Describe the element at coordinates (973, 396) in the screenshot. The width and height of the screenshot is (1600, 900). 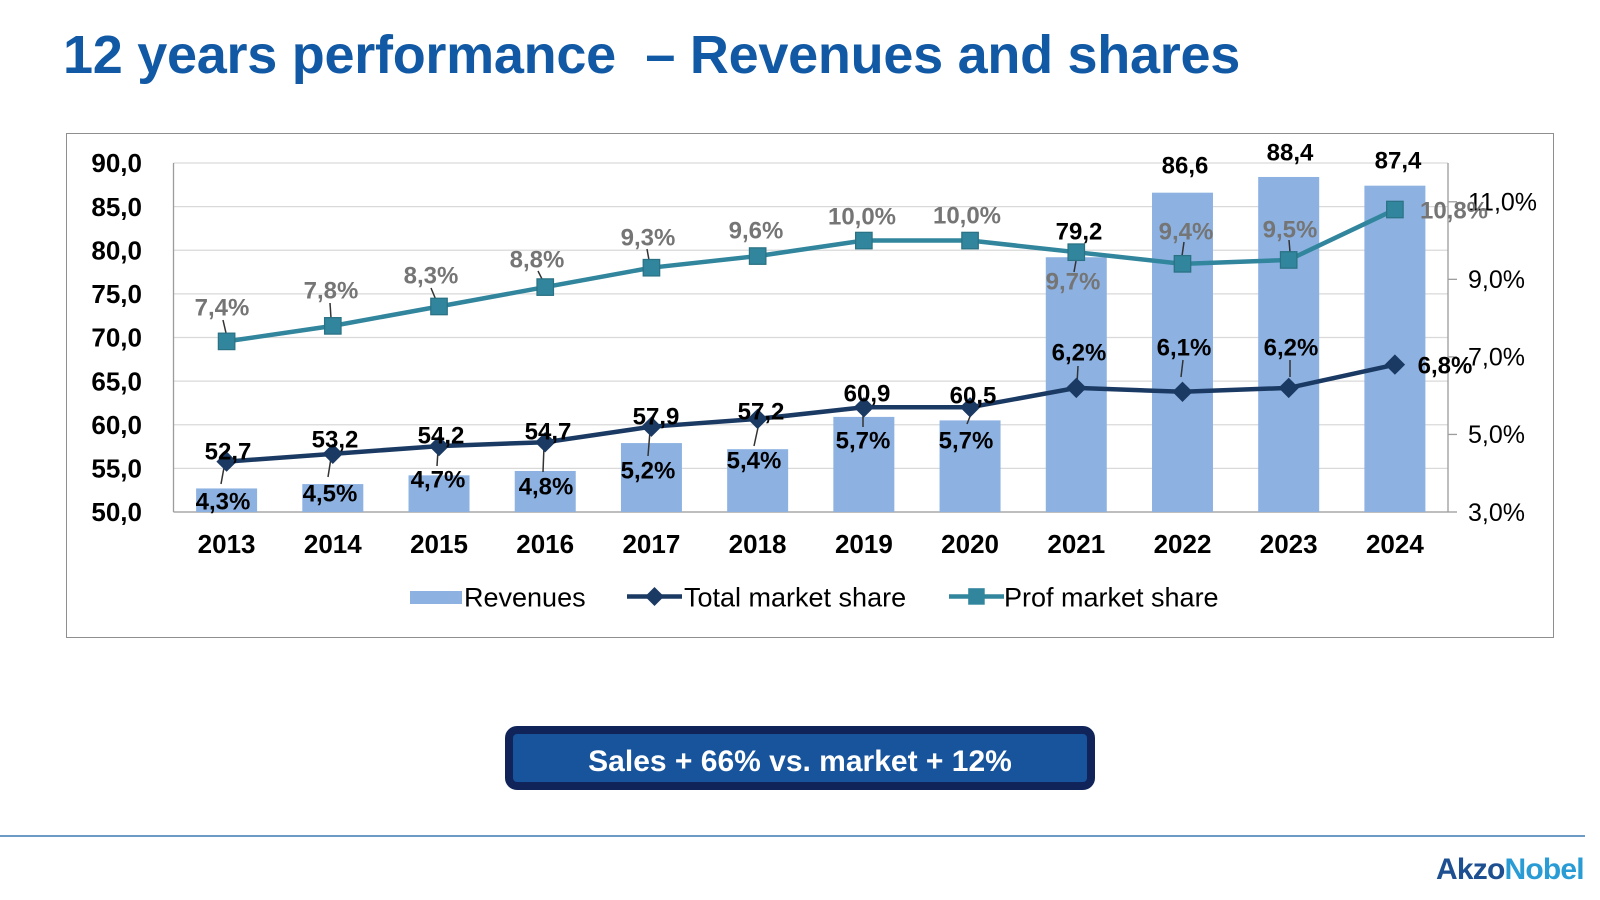
I see `svg-text: 60,5` at that location.